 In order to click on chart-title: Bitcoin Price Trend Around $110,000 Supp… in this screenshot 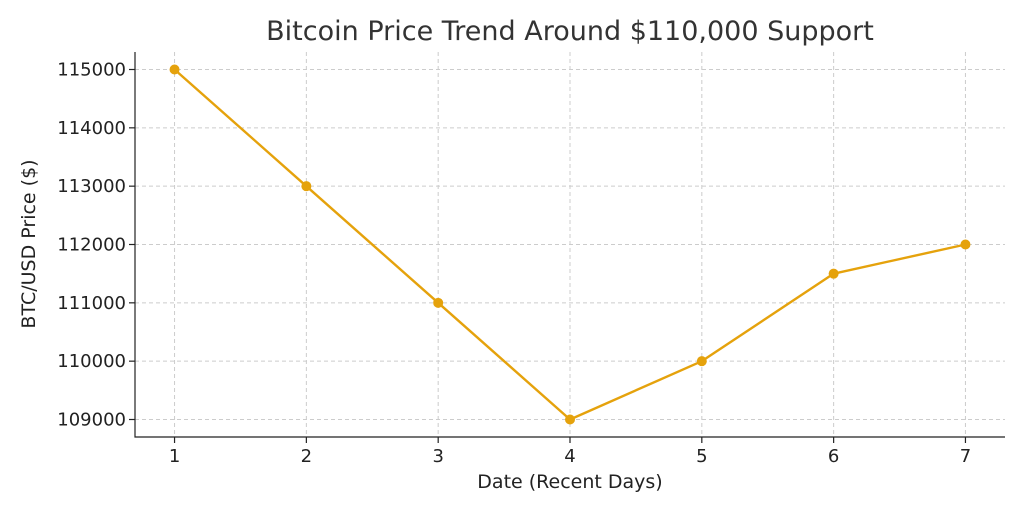, I will do `click(570, 31)`.